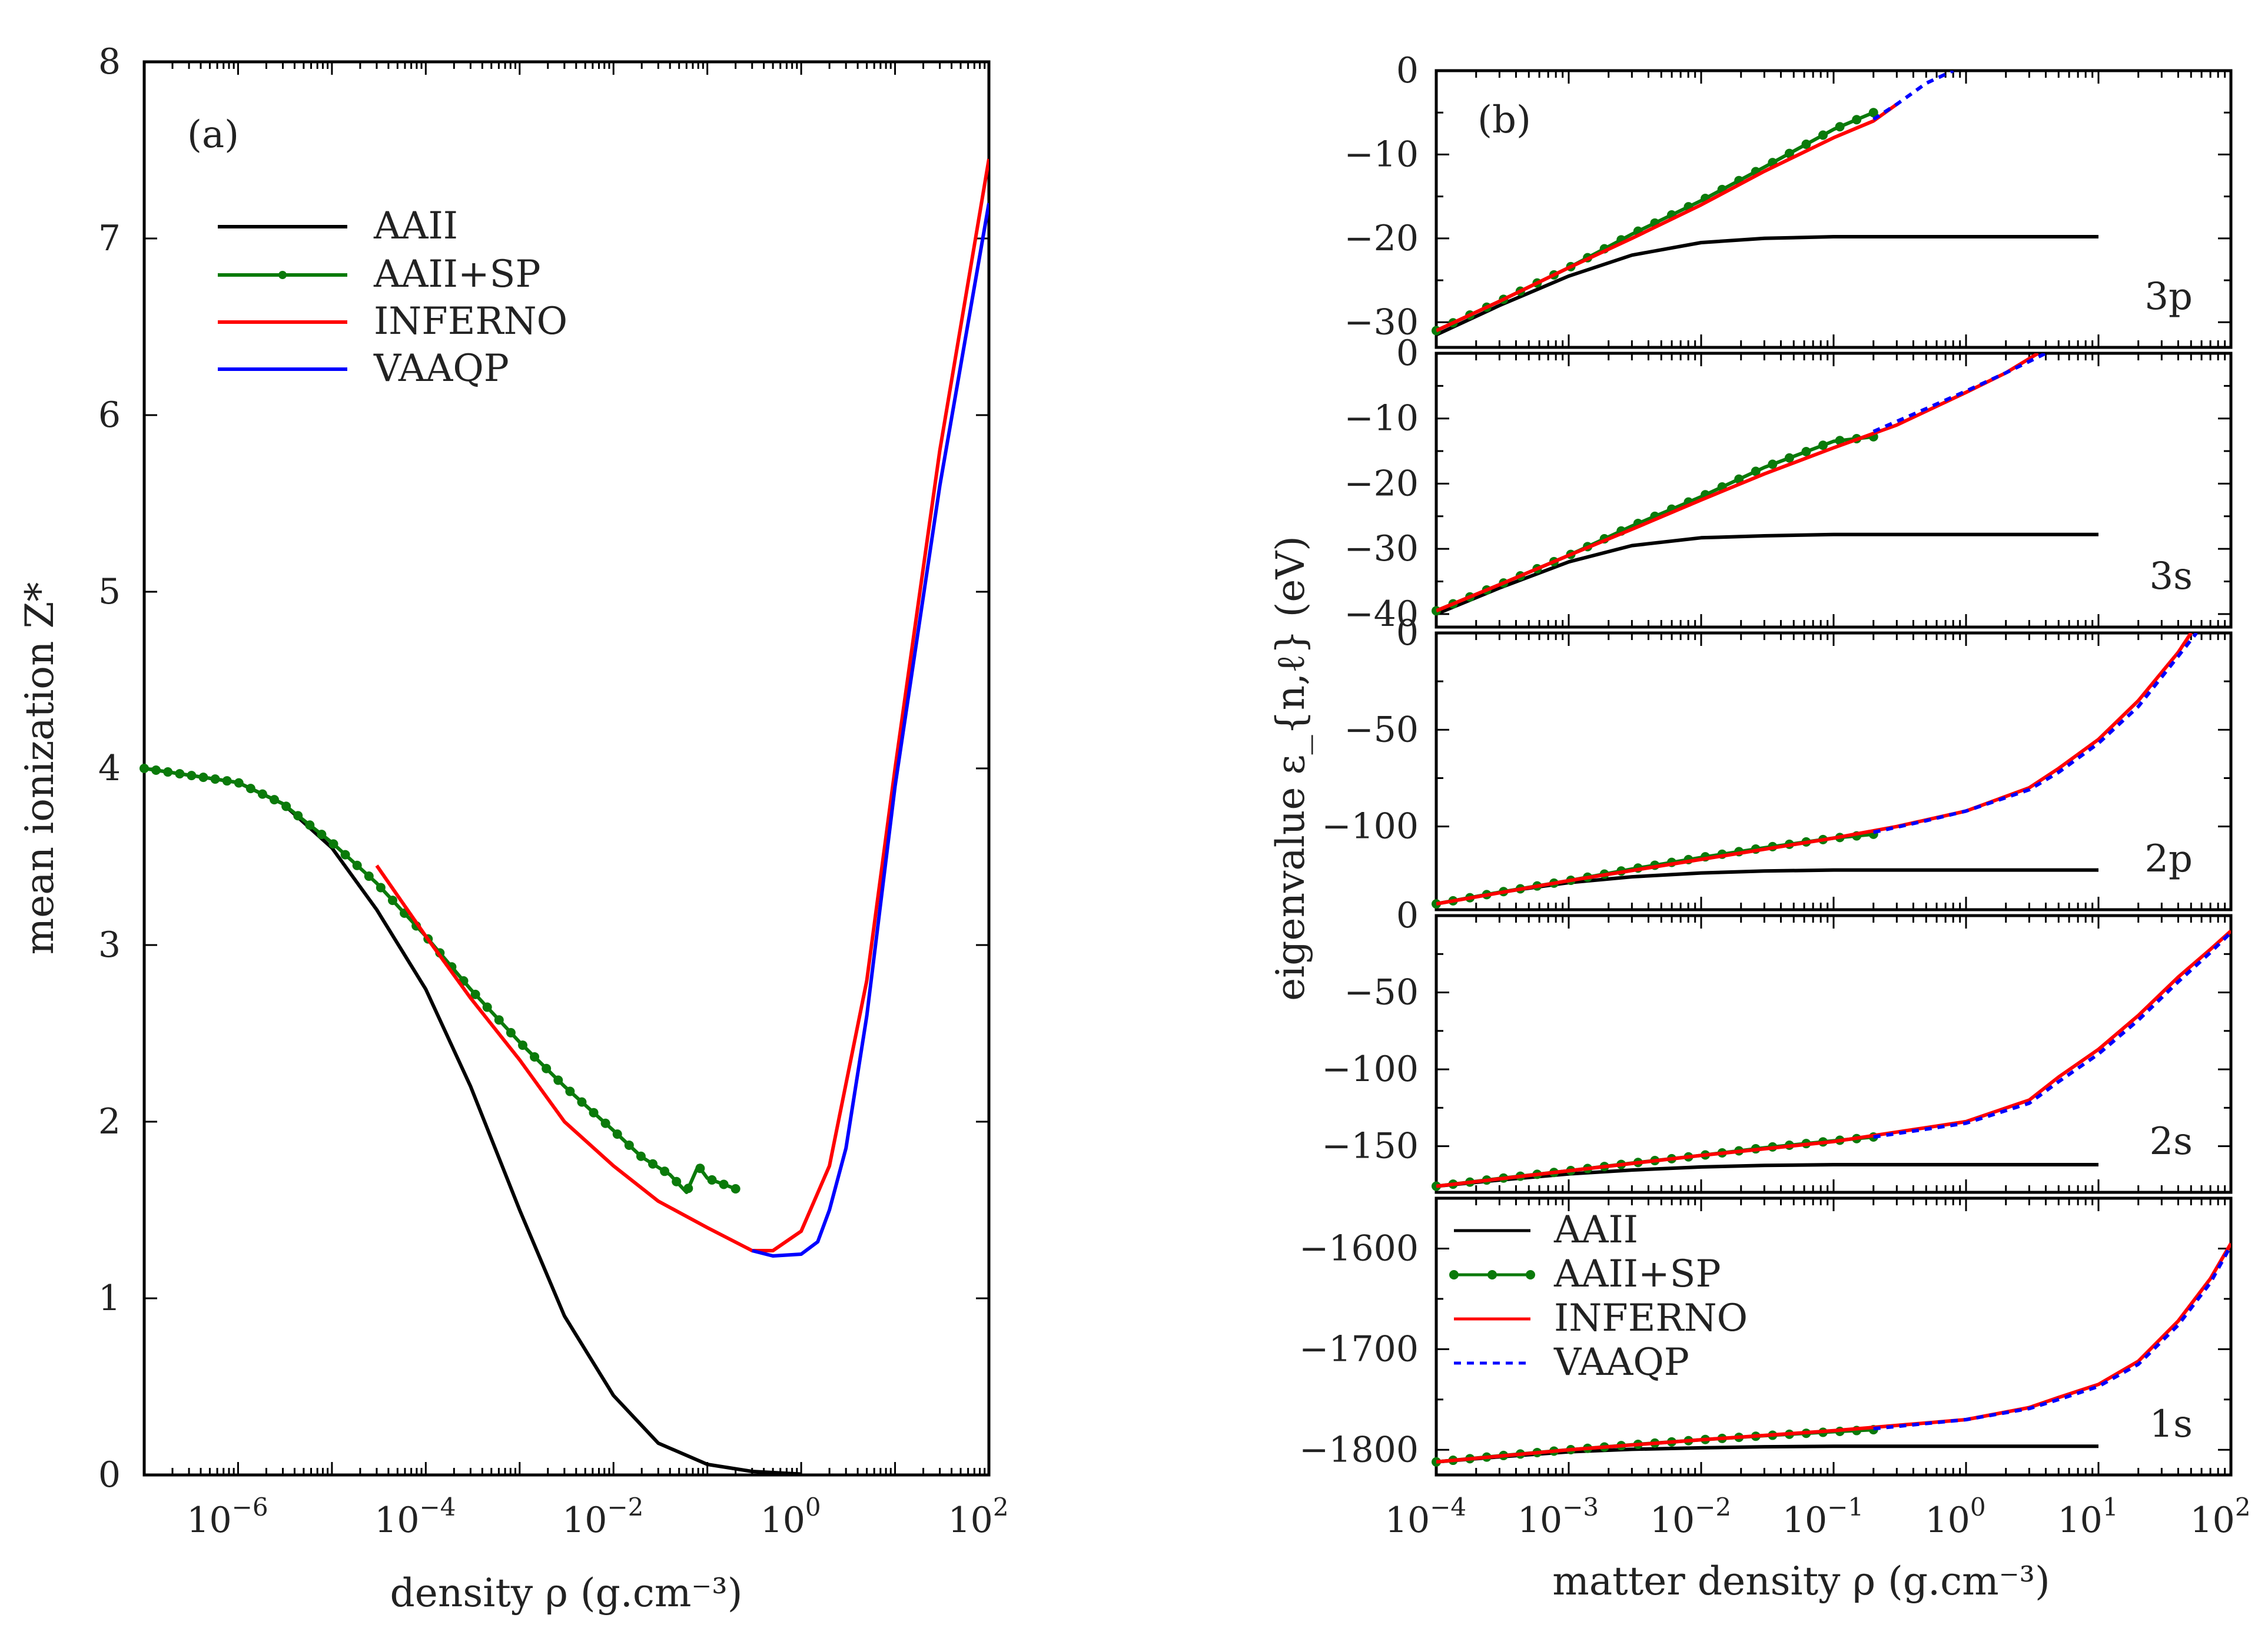  What do you see at coordinates (1359, 1349) in the screenshot?
I see `subpanel-1s-ytick-label: −1700` at bounding box center [1359, 1349].